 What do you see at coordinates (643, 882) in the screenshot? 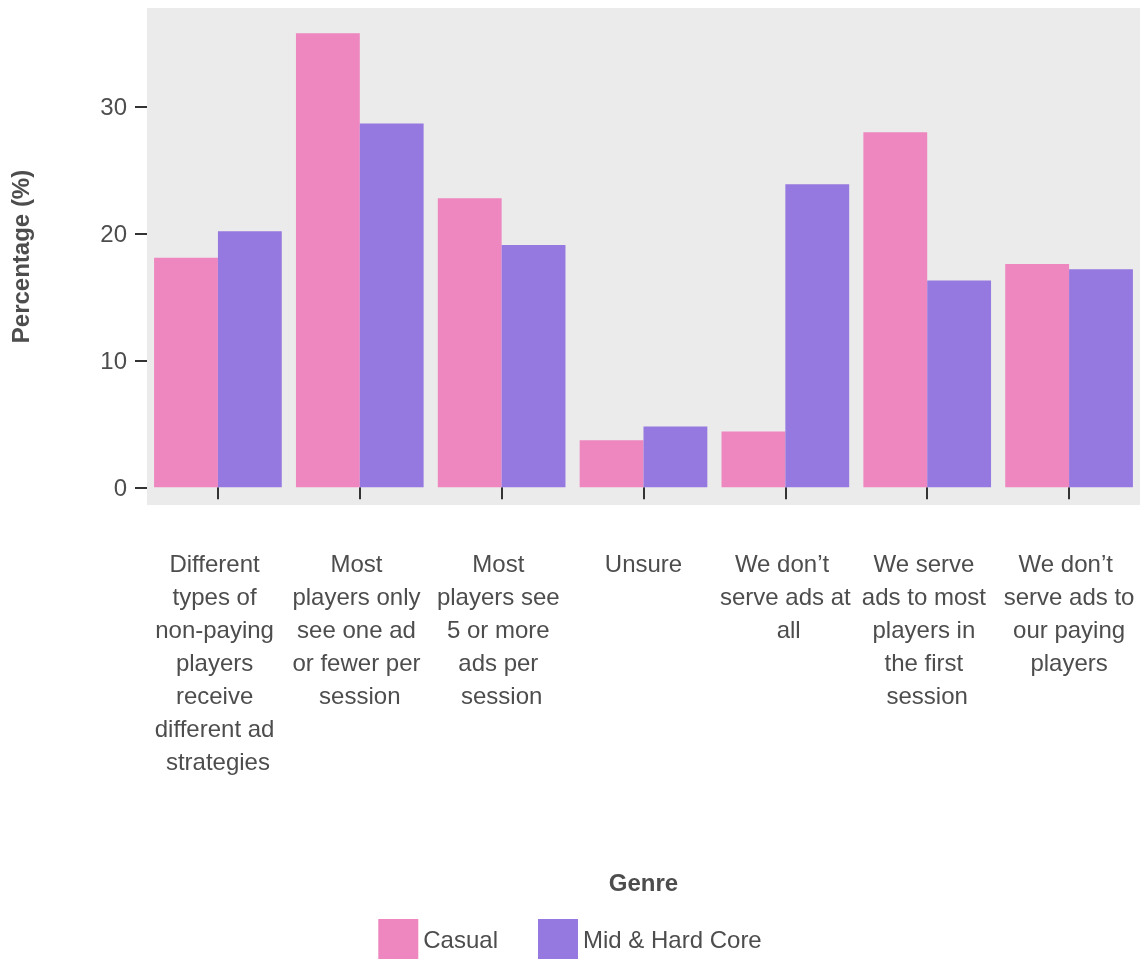
I see `x-axis-title: Genre` at bounding box center [643, 882].